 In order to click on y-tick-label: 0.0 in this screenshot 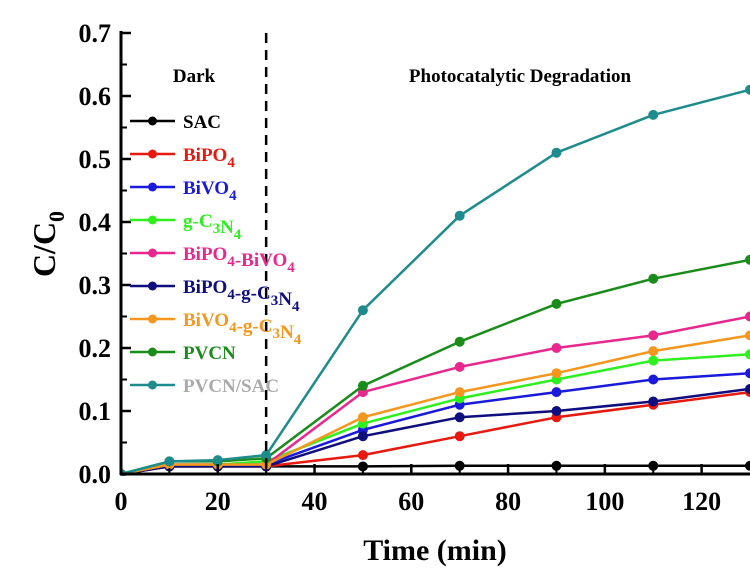, I will do `click(95, 474)`.